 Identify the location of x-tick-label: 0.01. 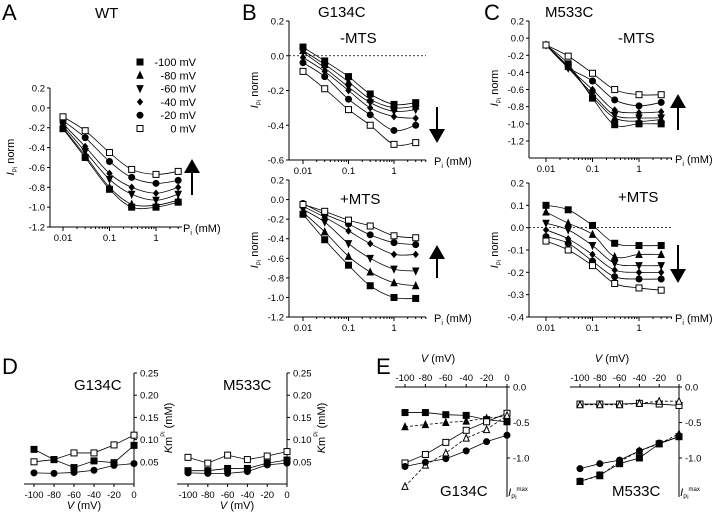
(63, 238).